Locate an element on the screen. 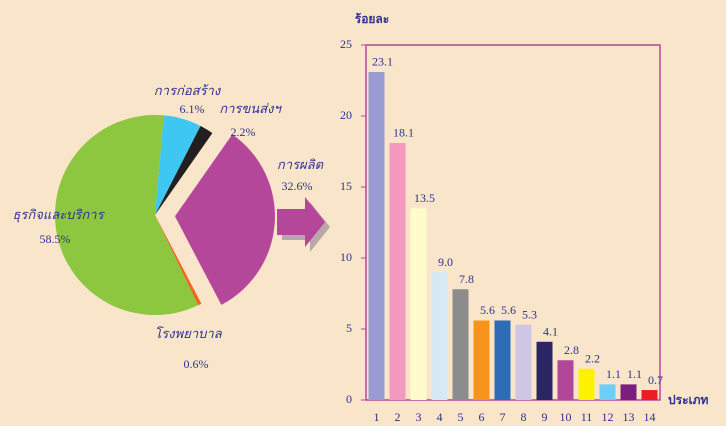  slice-value: 2.2% is located at coordinates (243, 132).